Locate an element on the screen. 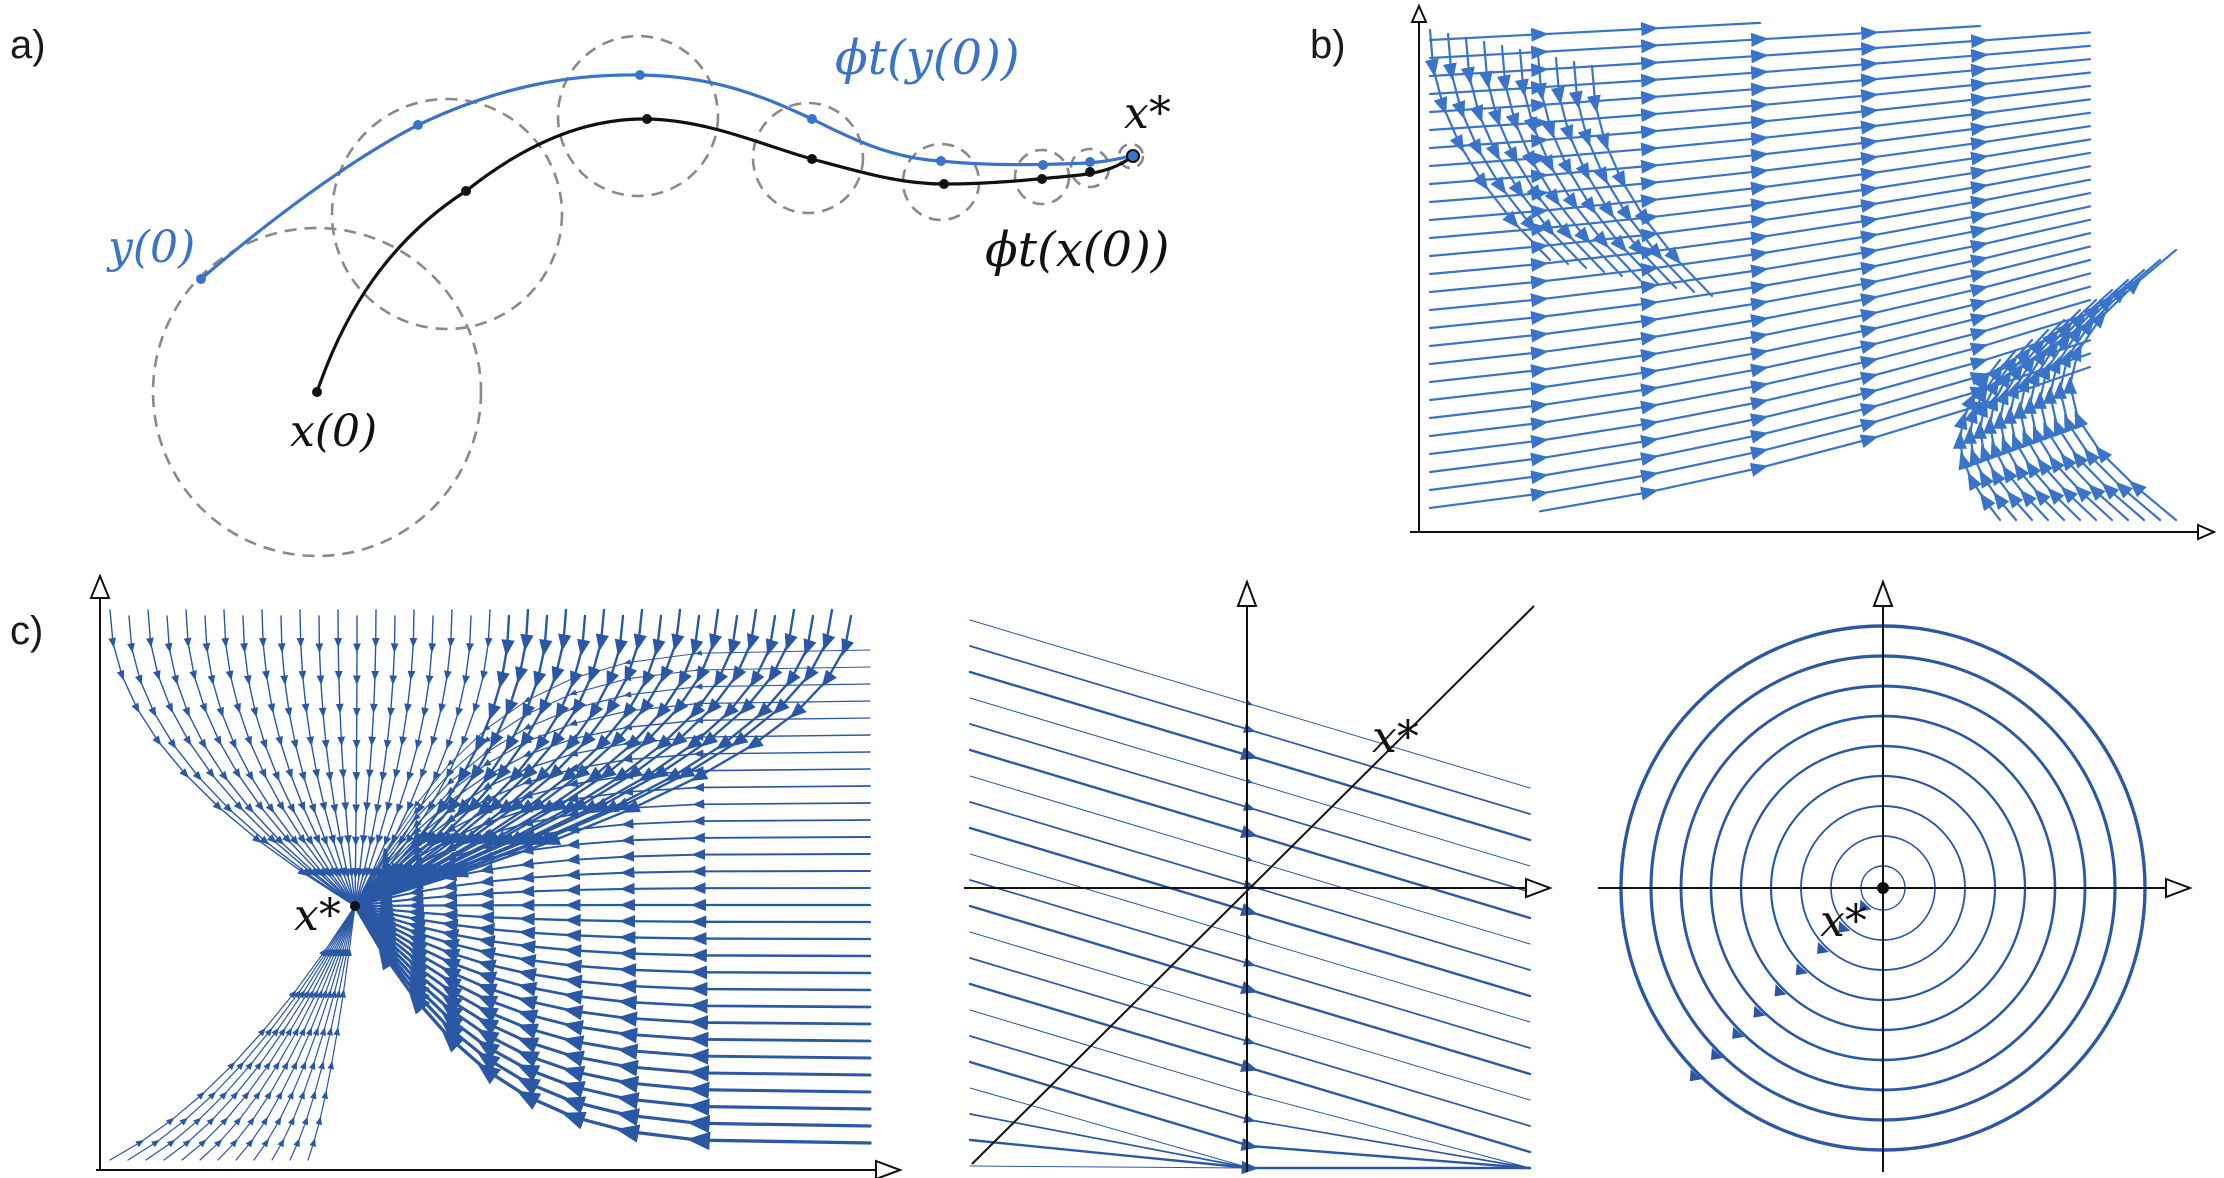 The height and width of the screenshot is (1178, 2224). trajectory-x is located at coordinates (724, 255).